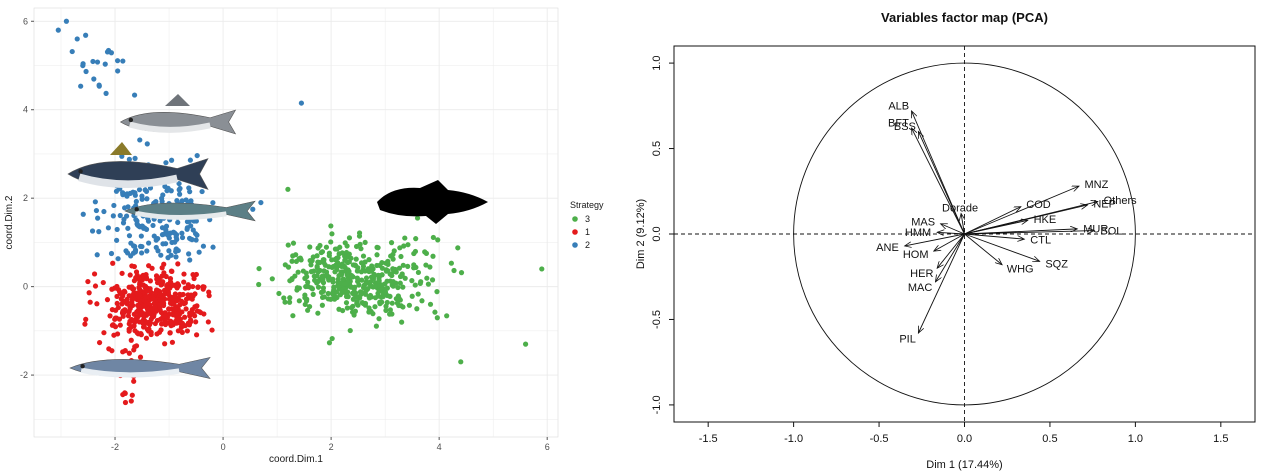  I want to click on y-tick-label: 1.0, so click(657, 62).